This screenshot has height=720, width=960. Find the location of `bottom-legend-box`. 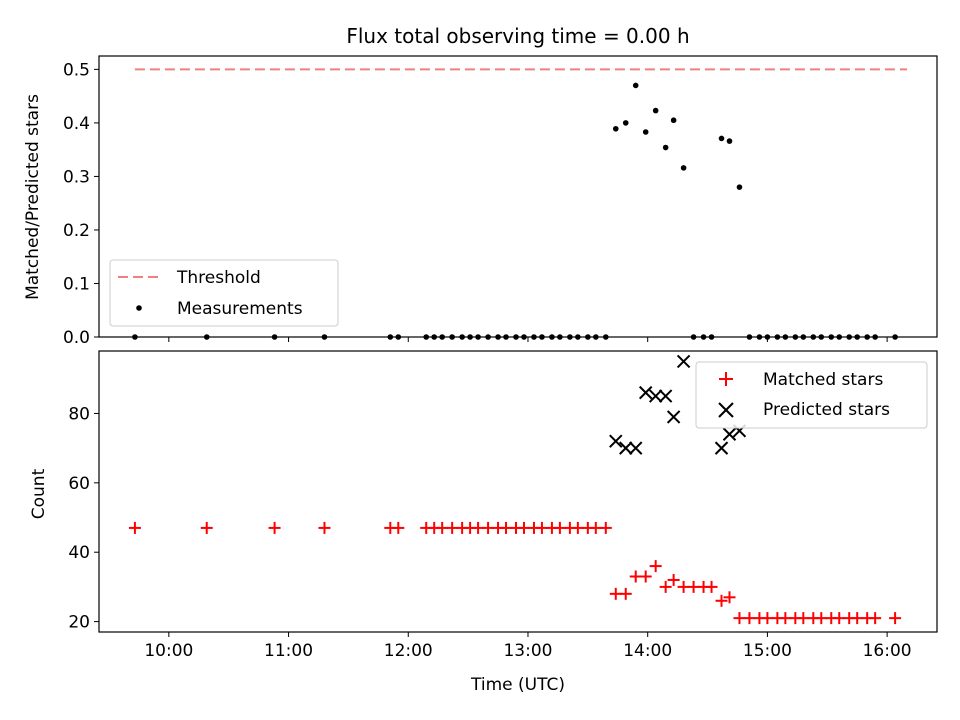

bottom-legend-box is located at coordinates (811, 395).